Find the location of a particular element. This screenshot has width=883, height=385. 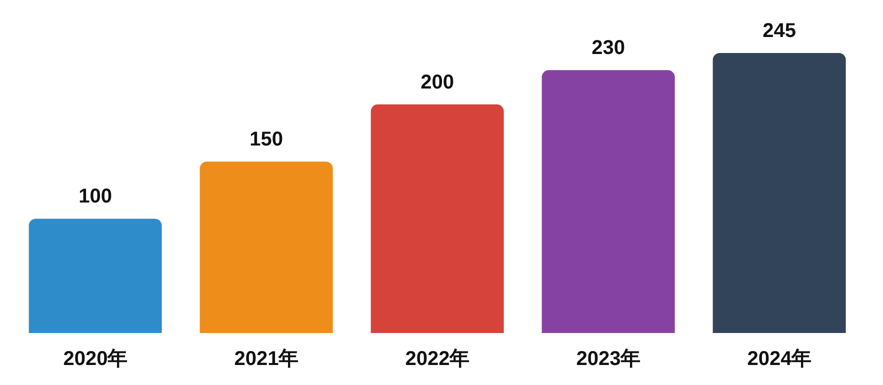

data-label: 150 is located at coordinates (266, 139).